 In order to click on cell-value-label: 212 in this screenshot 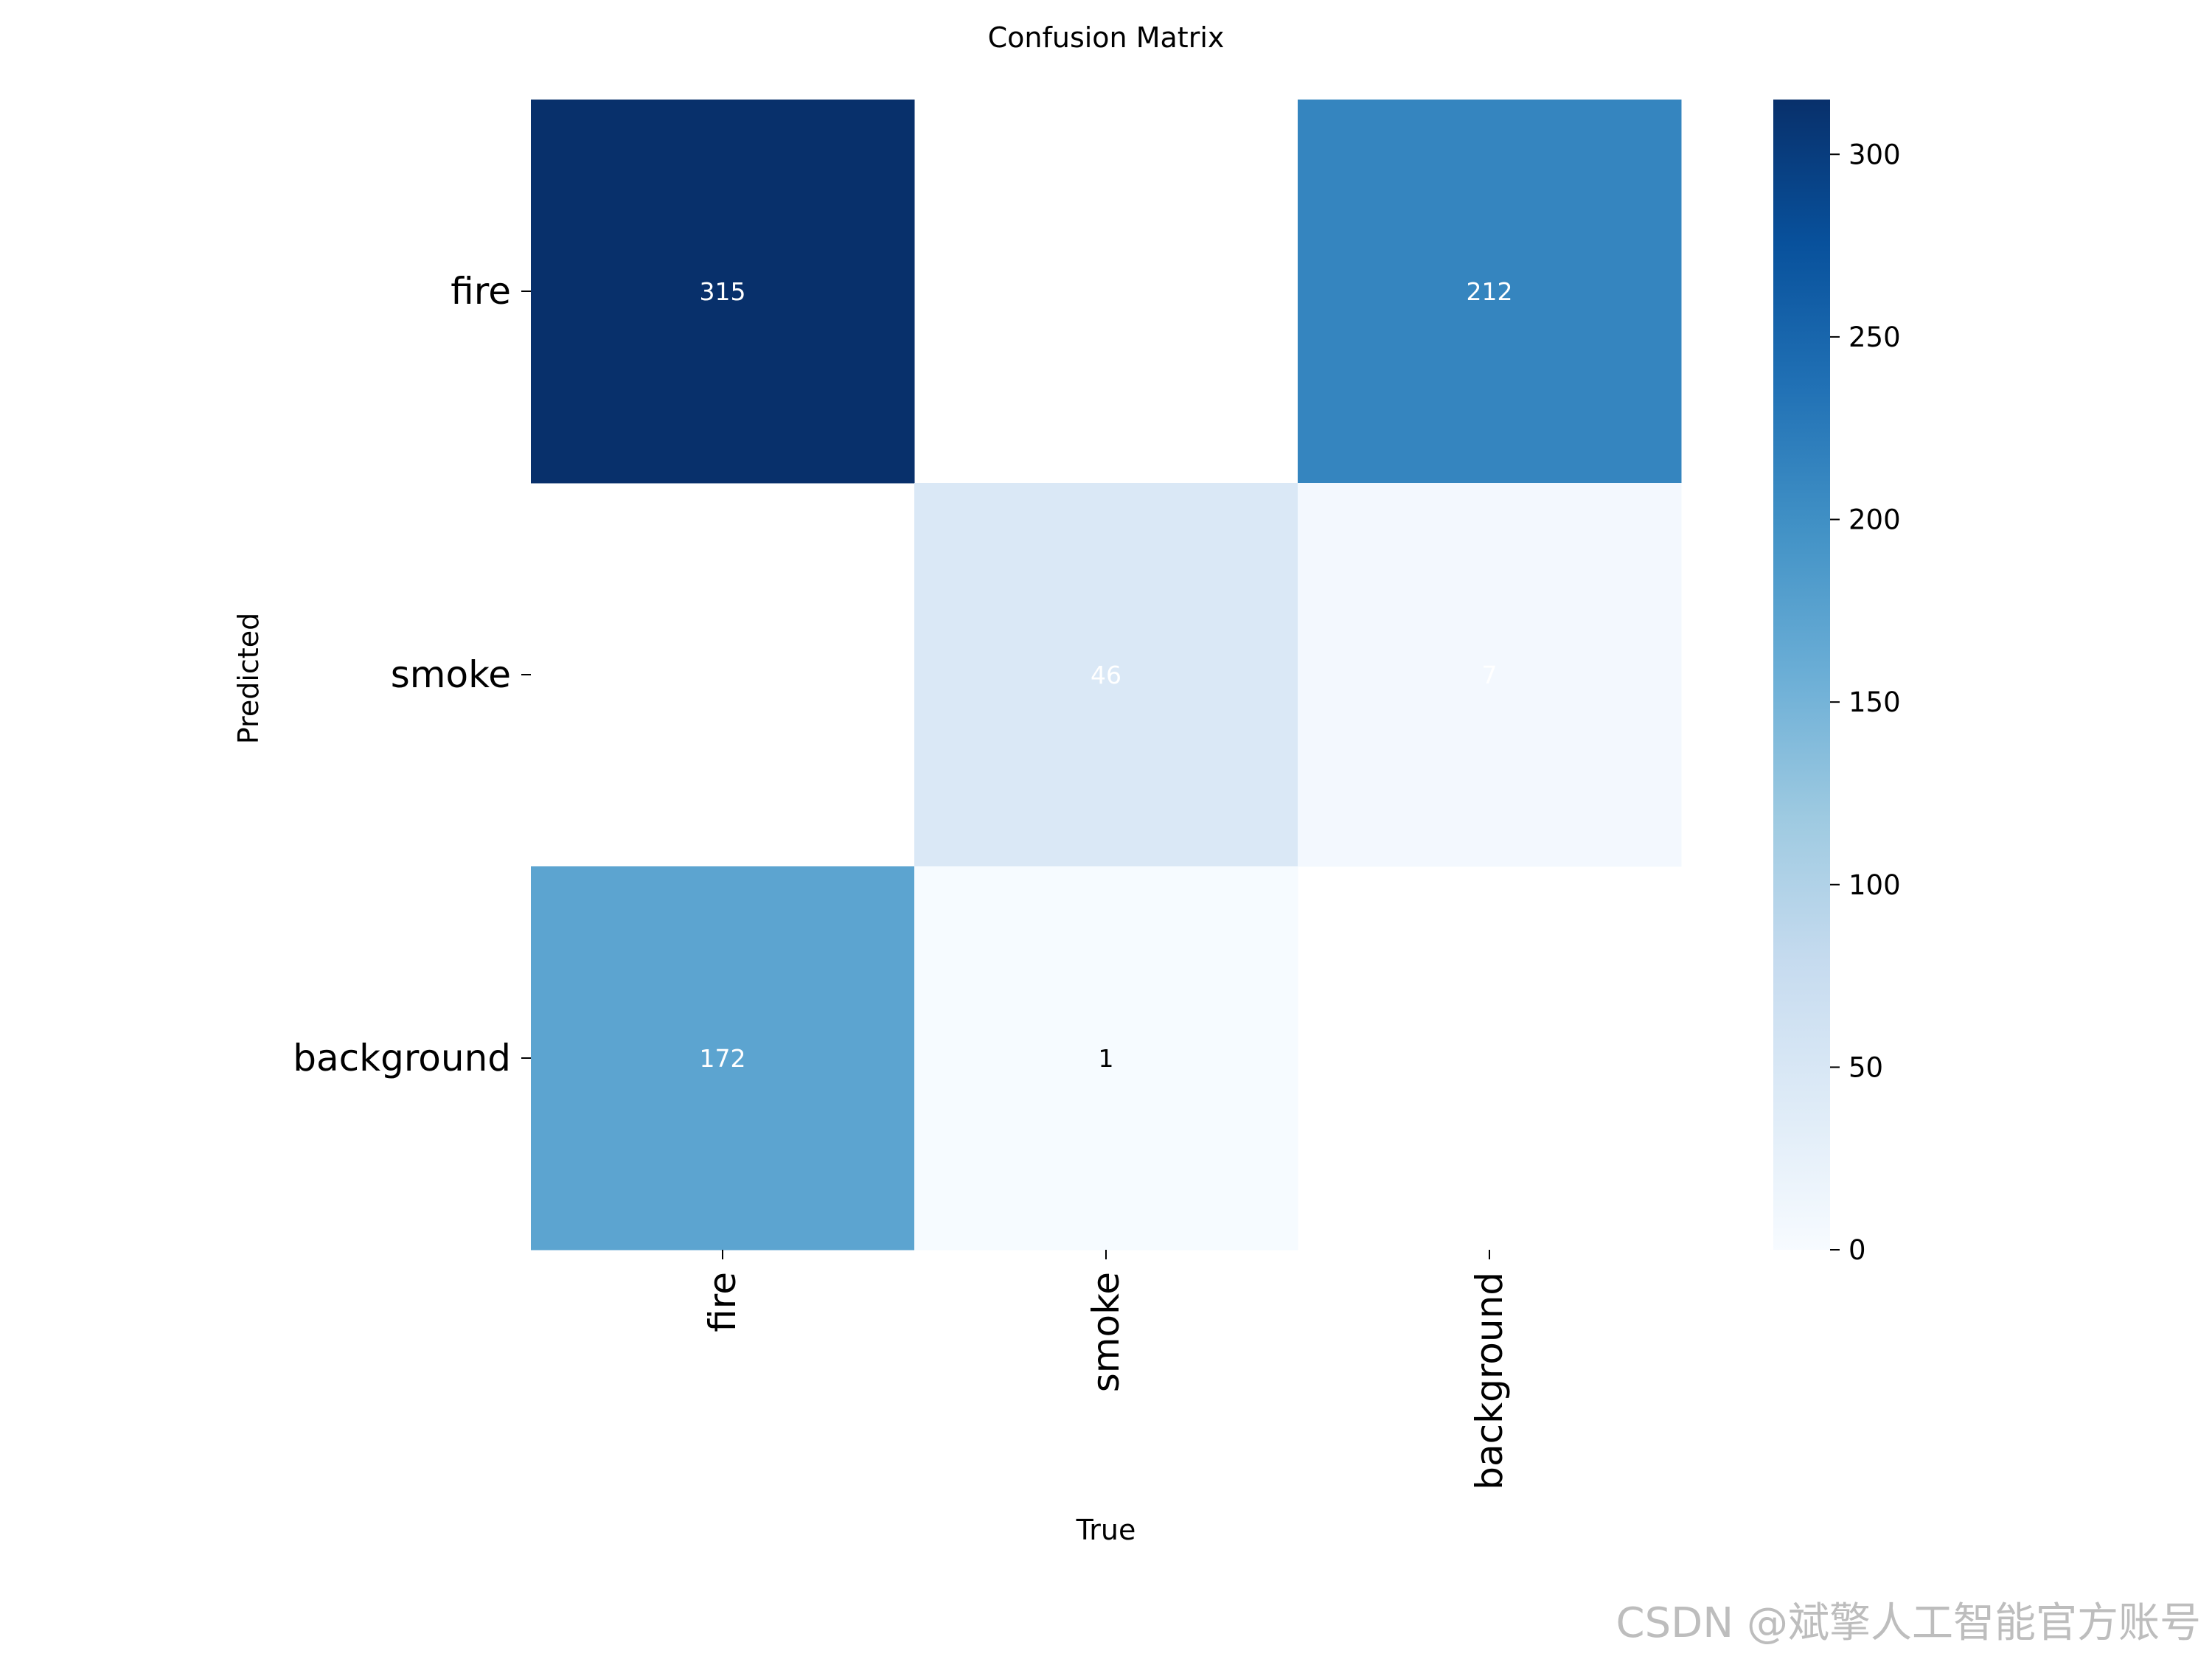, I will do `click(1490, 291)`.